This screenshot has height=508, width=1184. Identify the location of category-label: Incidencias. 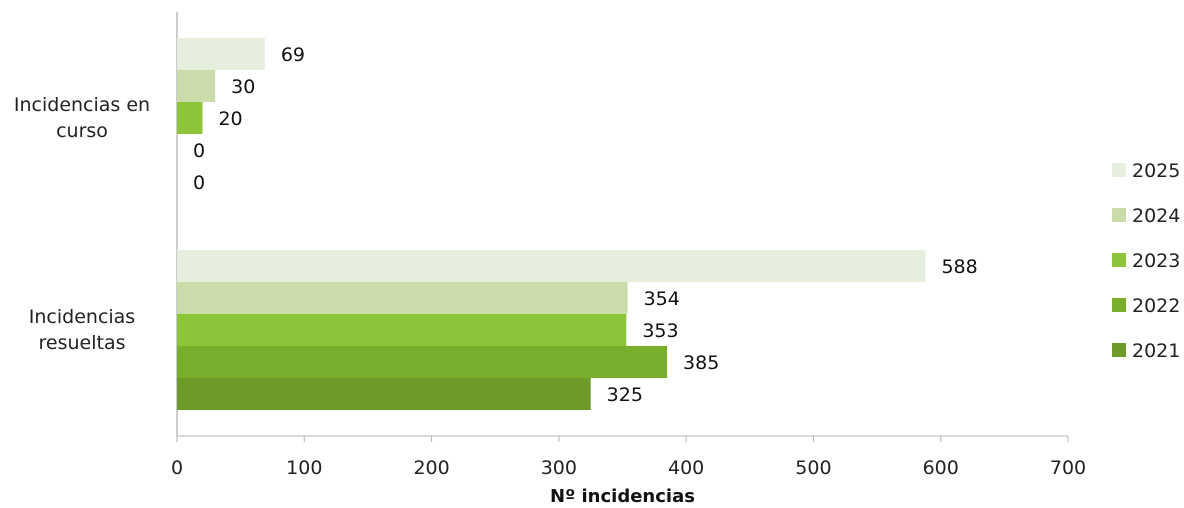
(82, 317).